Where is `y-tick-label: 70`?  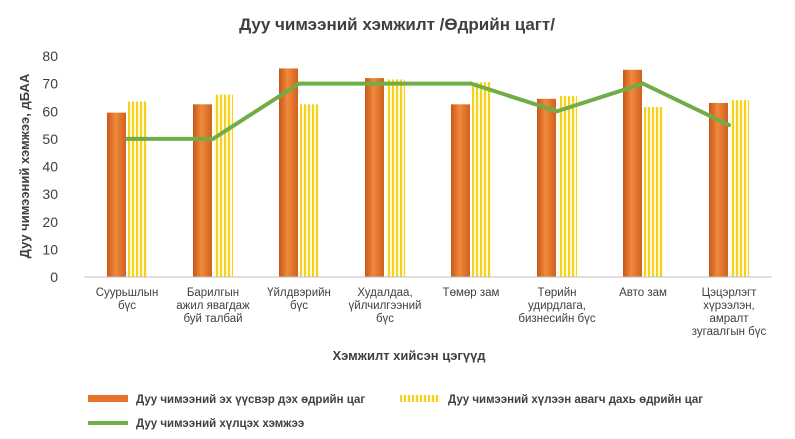 y-tick-label: 70 is located at coordinates (50, 84).